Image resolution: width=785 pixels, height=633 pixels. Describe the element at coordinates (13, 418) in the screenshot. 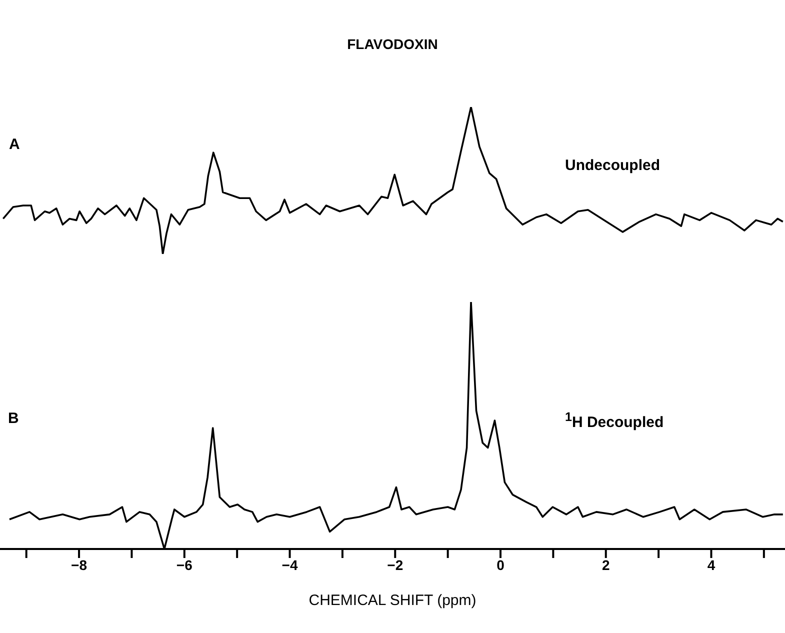

I see `annotation: B` at that location.